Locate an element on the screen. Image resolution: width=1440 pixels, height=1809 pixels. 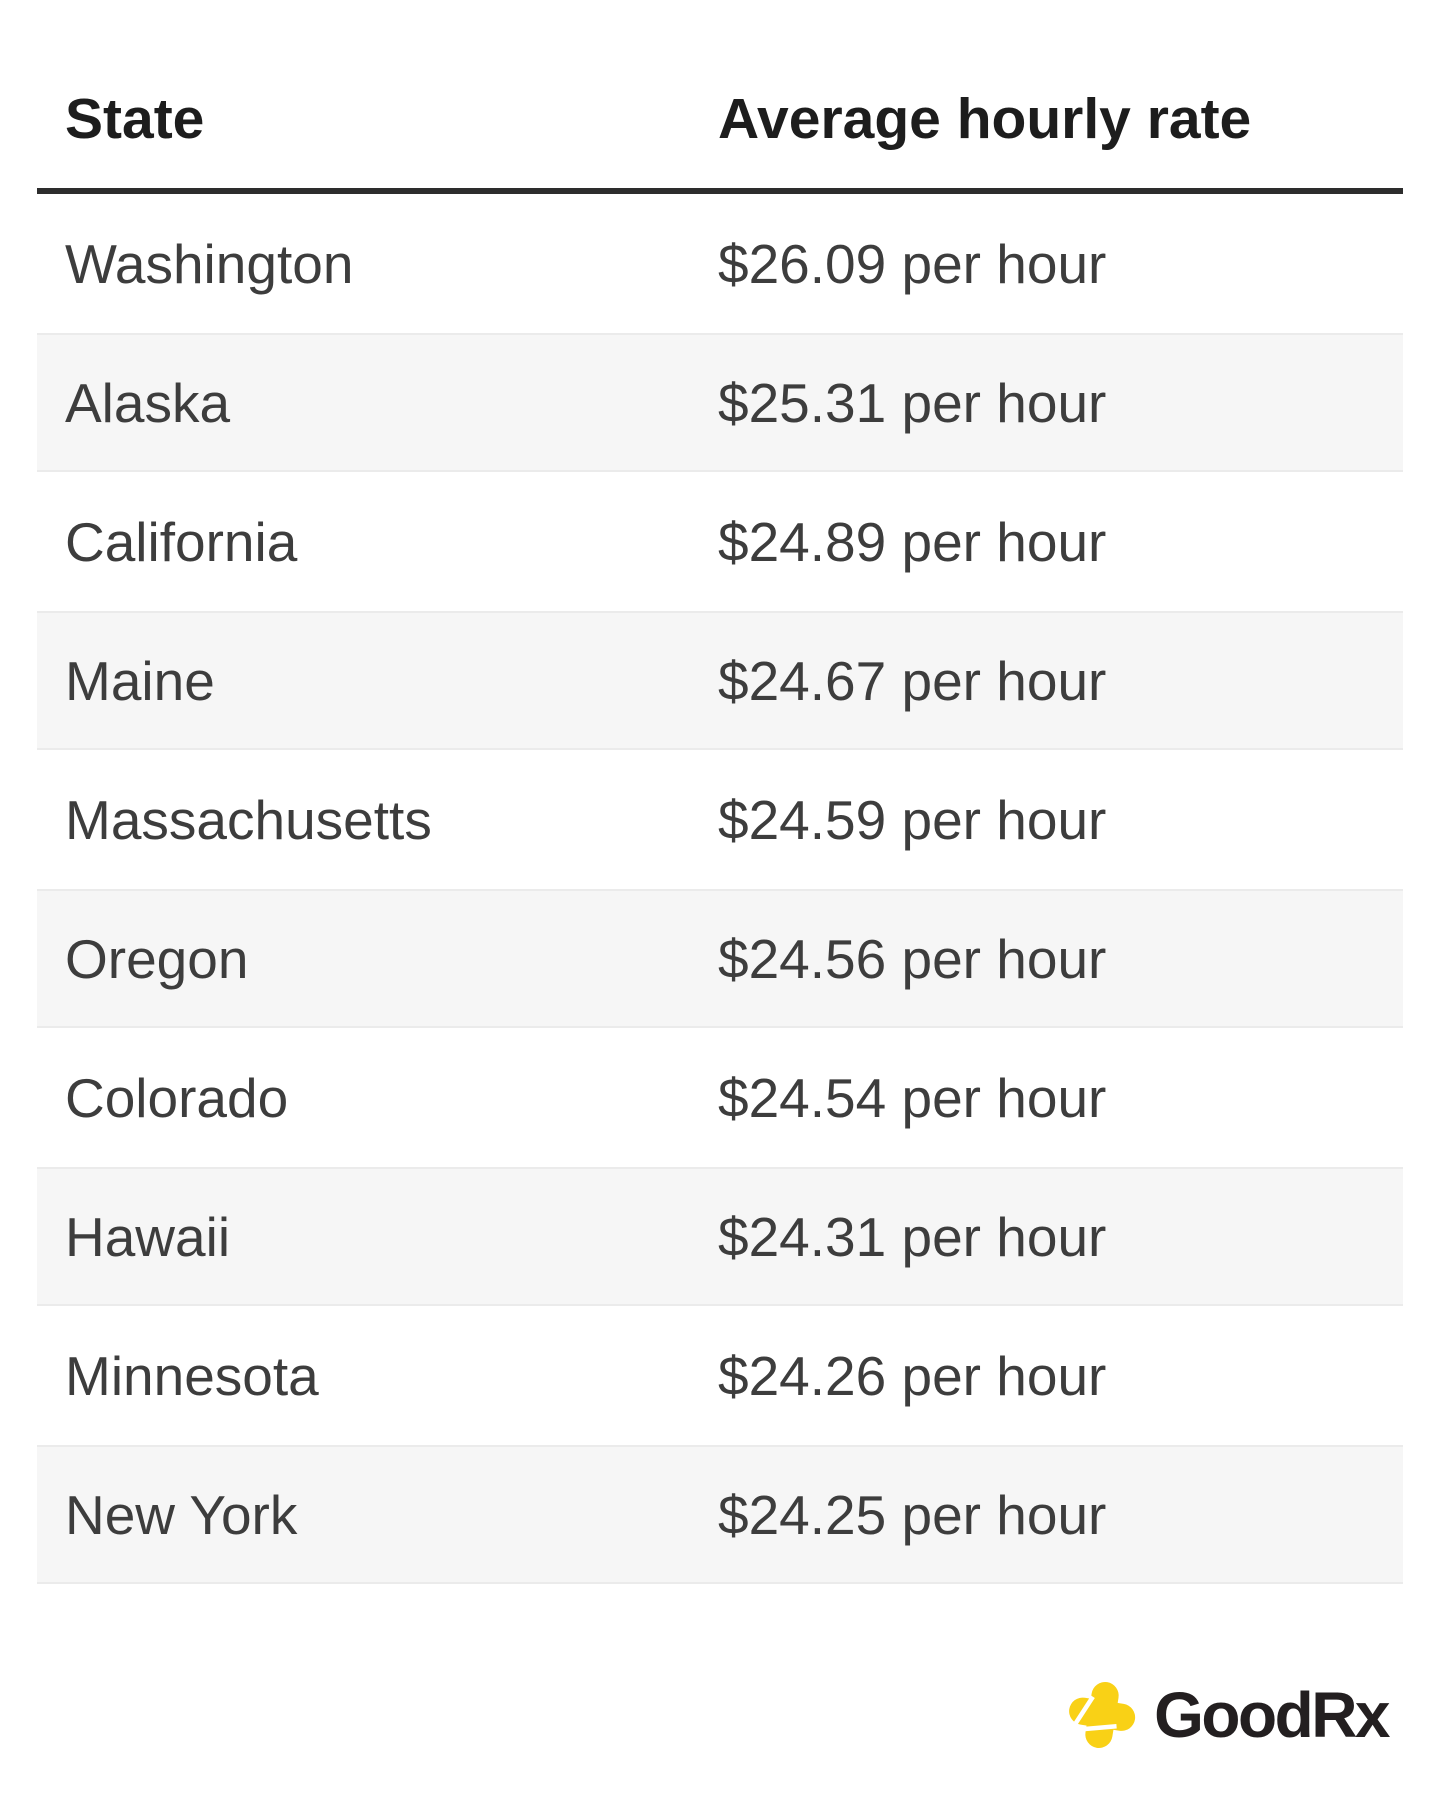
table-row: Oregon $24.56 per hour is located at coordinates (720, 958).